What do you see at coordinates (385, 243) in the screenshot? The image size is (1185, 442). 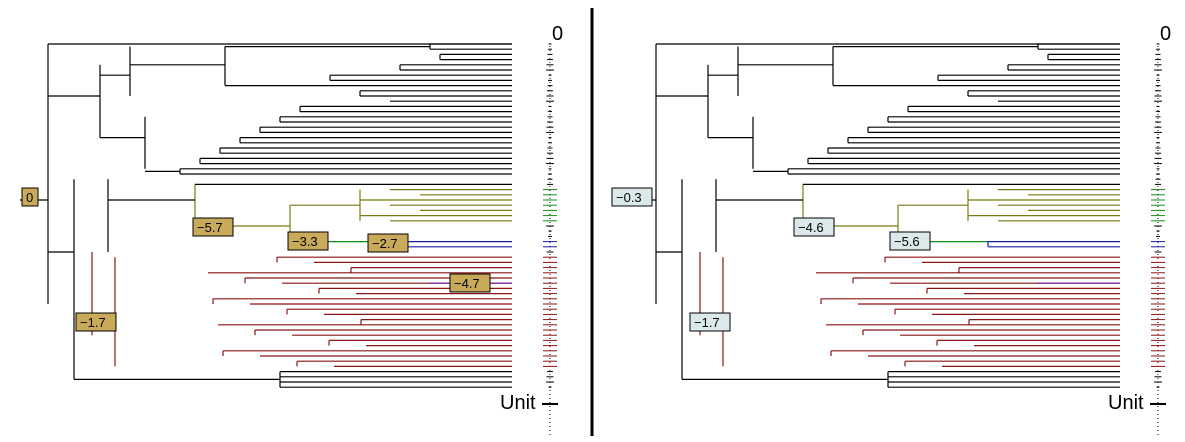 I see `shift-label-text: −2.7` at bounding box center [385, 243].